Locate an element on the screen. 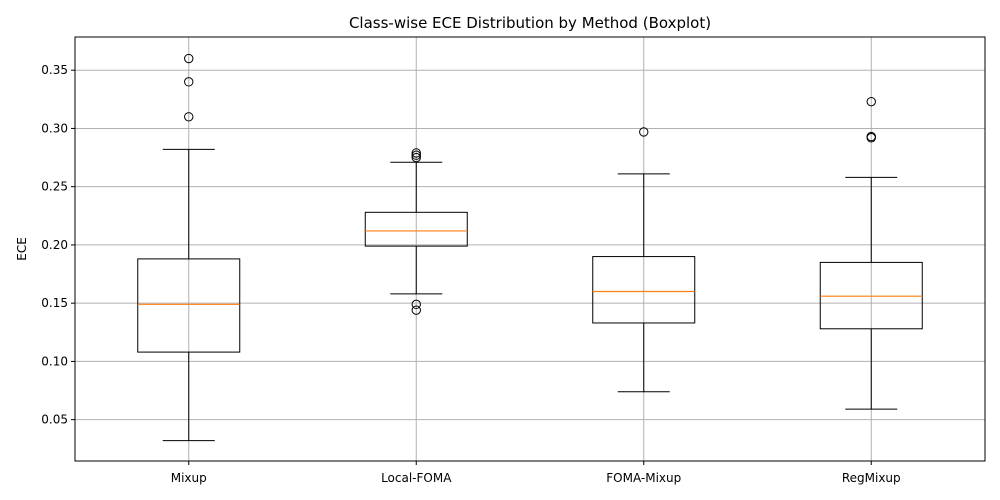 This screenshot has width=1000, height=500. y-tick-label: 0.30 is located at coordinates (54, 128).